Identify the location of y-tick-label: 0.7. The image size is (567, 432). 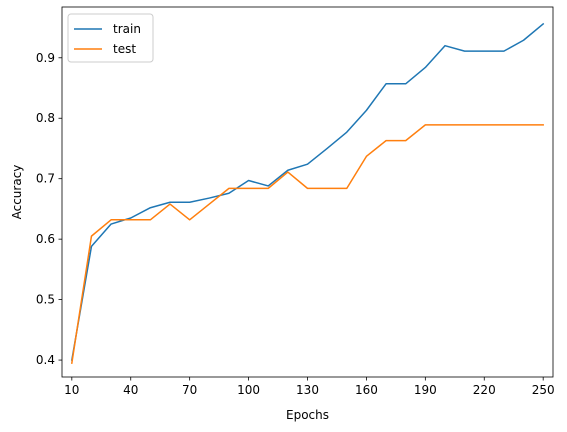
(45, 179).